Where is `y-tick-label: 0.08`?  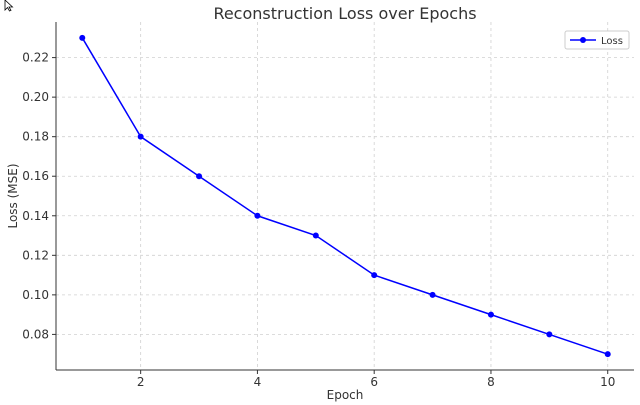 y-tick-label: 0.08 is located at coordinates (35, 334).